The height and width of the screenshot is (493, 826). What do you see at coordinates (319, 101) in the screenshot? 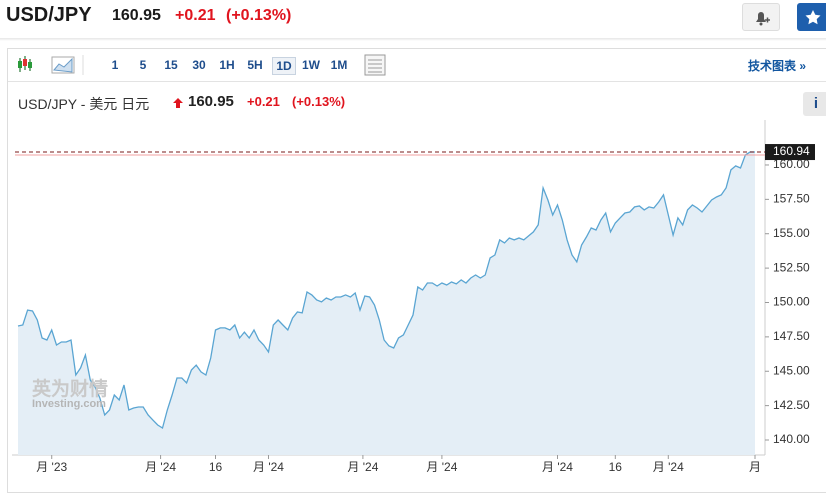
I see `legend-change-pct: (+0.13%)` at bounding box center [319, 101].